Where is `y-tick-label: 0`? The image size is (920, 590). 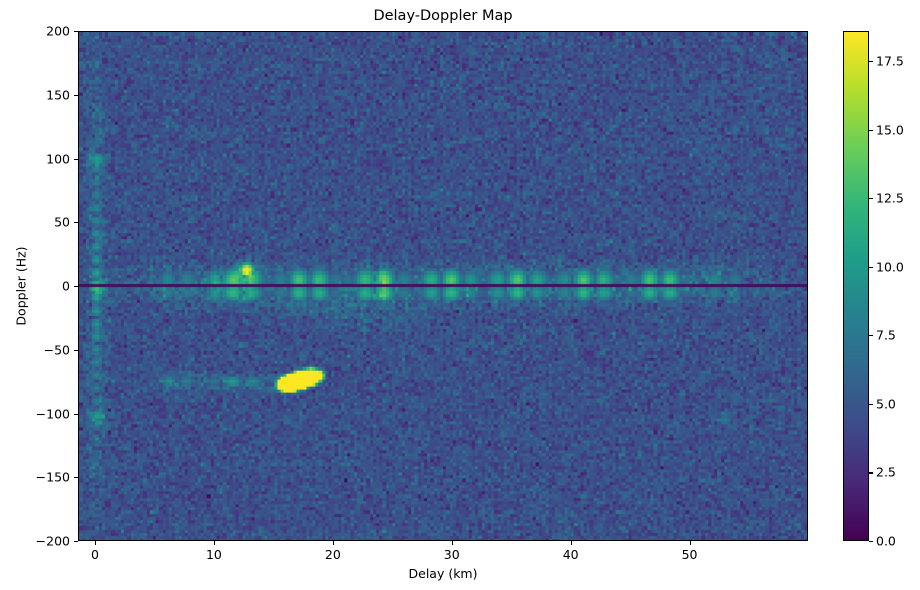 y-tick-label: 0 is located at coordinates (66, 286).